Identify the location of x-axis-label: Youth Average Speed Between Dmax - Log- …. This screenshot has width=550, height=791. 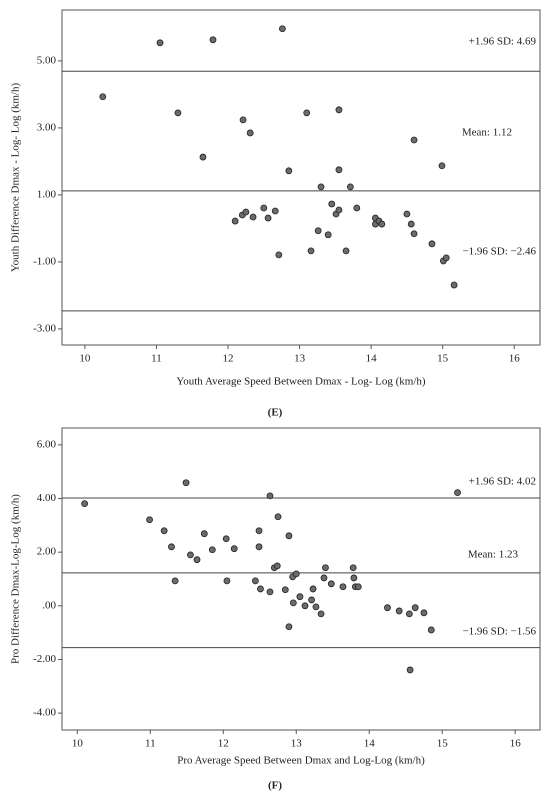
(301, 382).